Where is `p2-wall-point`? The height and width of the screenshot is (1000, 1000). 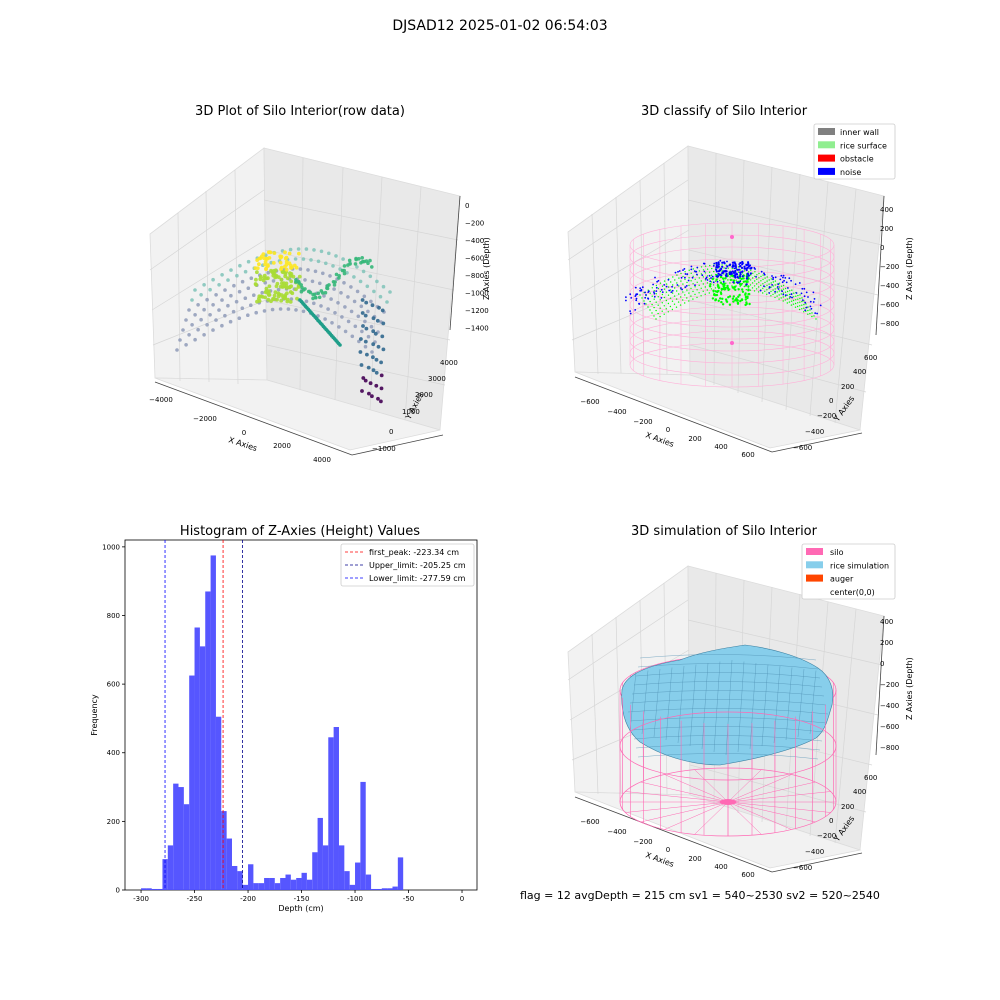
p2-wall-point is located at coordinates (732, 343).